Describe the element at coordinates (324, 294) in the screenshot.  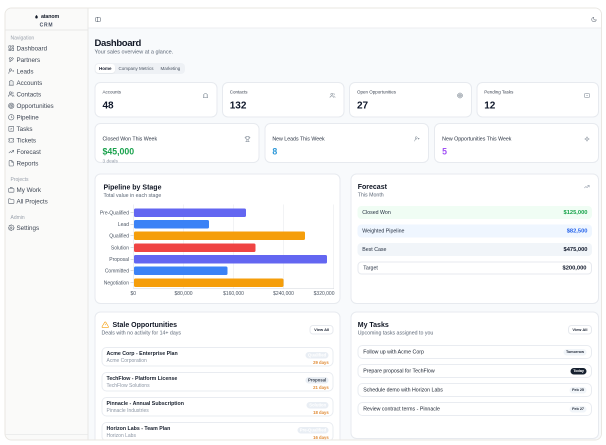
I see `svg-text: $320,000` at that location.